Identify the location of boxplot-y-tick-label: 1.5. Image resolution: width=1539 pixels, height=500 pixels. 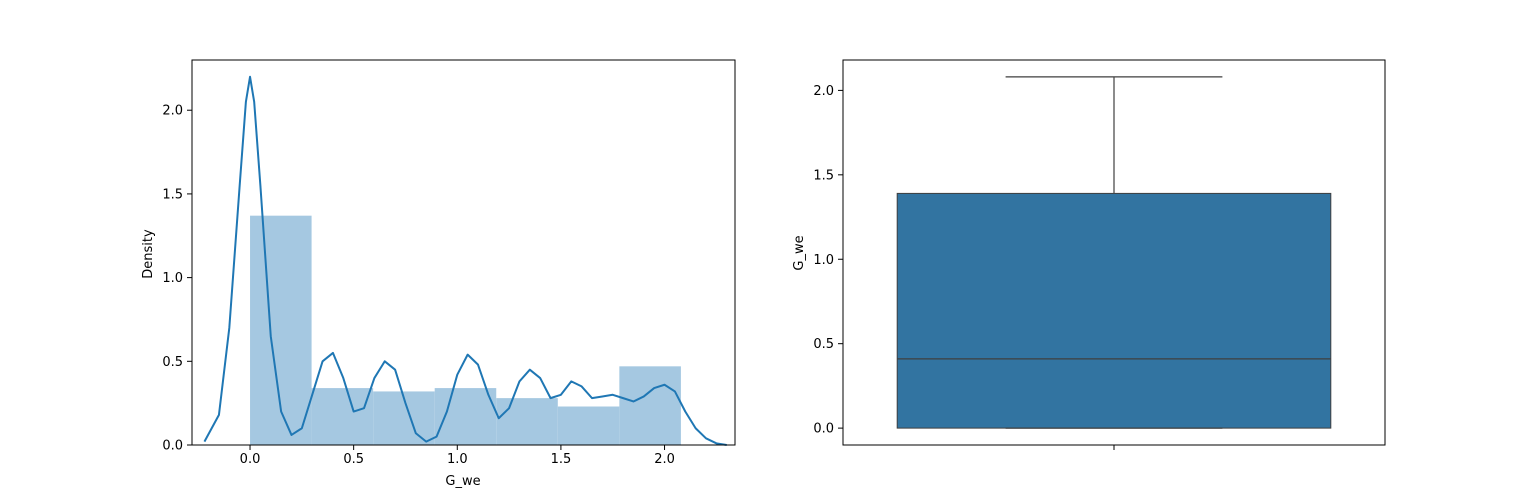
(823, 175).